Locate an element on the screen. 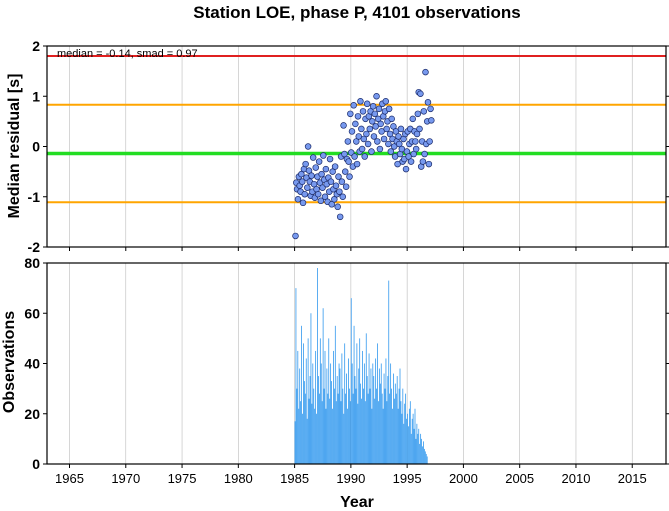 The width and height of the screenshot is (669, 511). observations-y-label: Observations is located at coordinates (9, 362).